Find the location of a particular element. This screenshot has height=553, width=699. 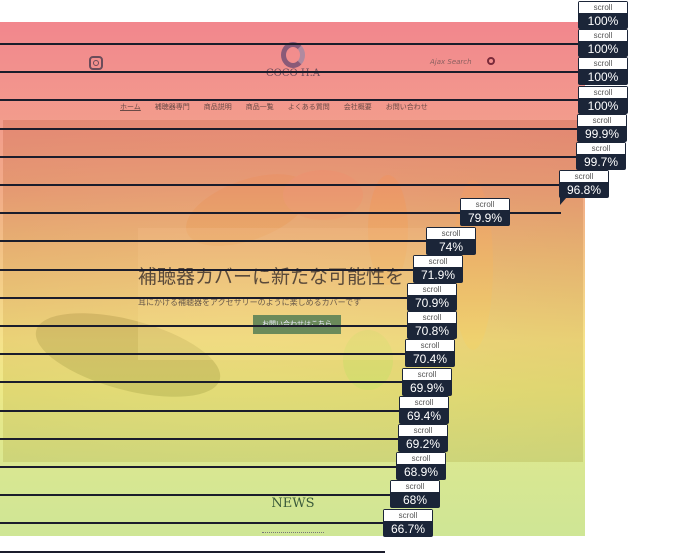

main-nav: ホーム 補聴器専門 商品説明 商品一覧 よくある質問 会社概要 お問い合わせ is located at coordinates (274, 107).